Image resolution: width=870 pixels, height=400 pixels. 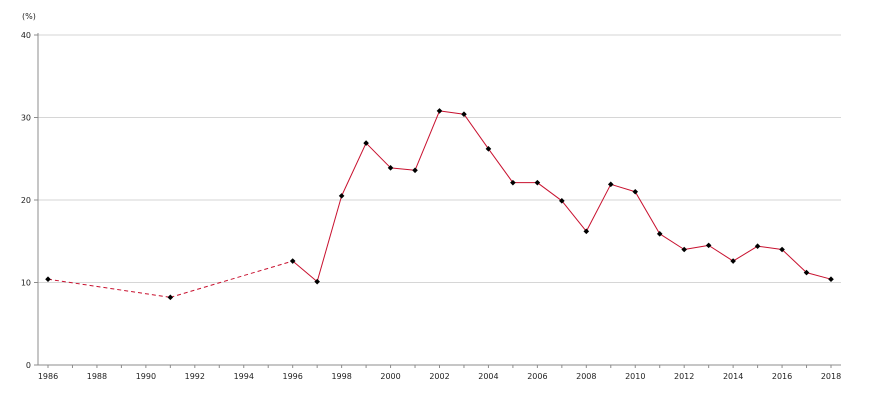 What do you see at coordinates (26, 283) in the screenshot?
I see `y-tick-label: 10` at bounding box center [26, 283].